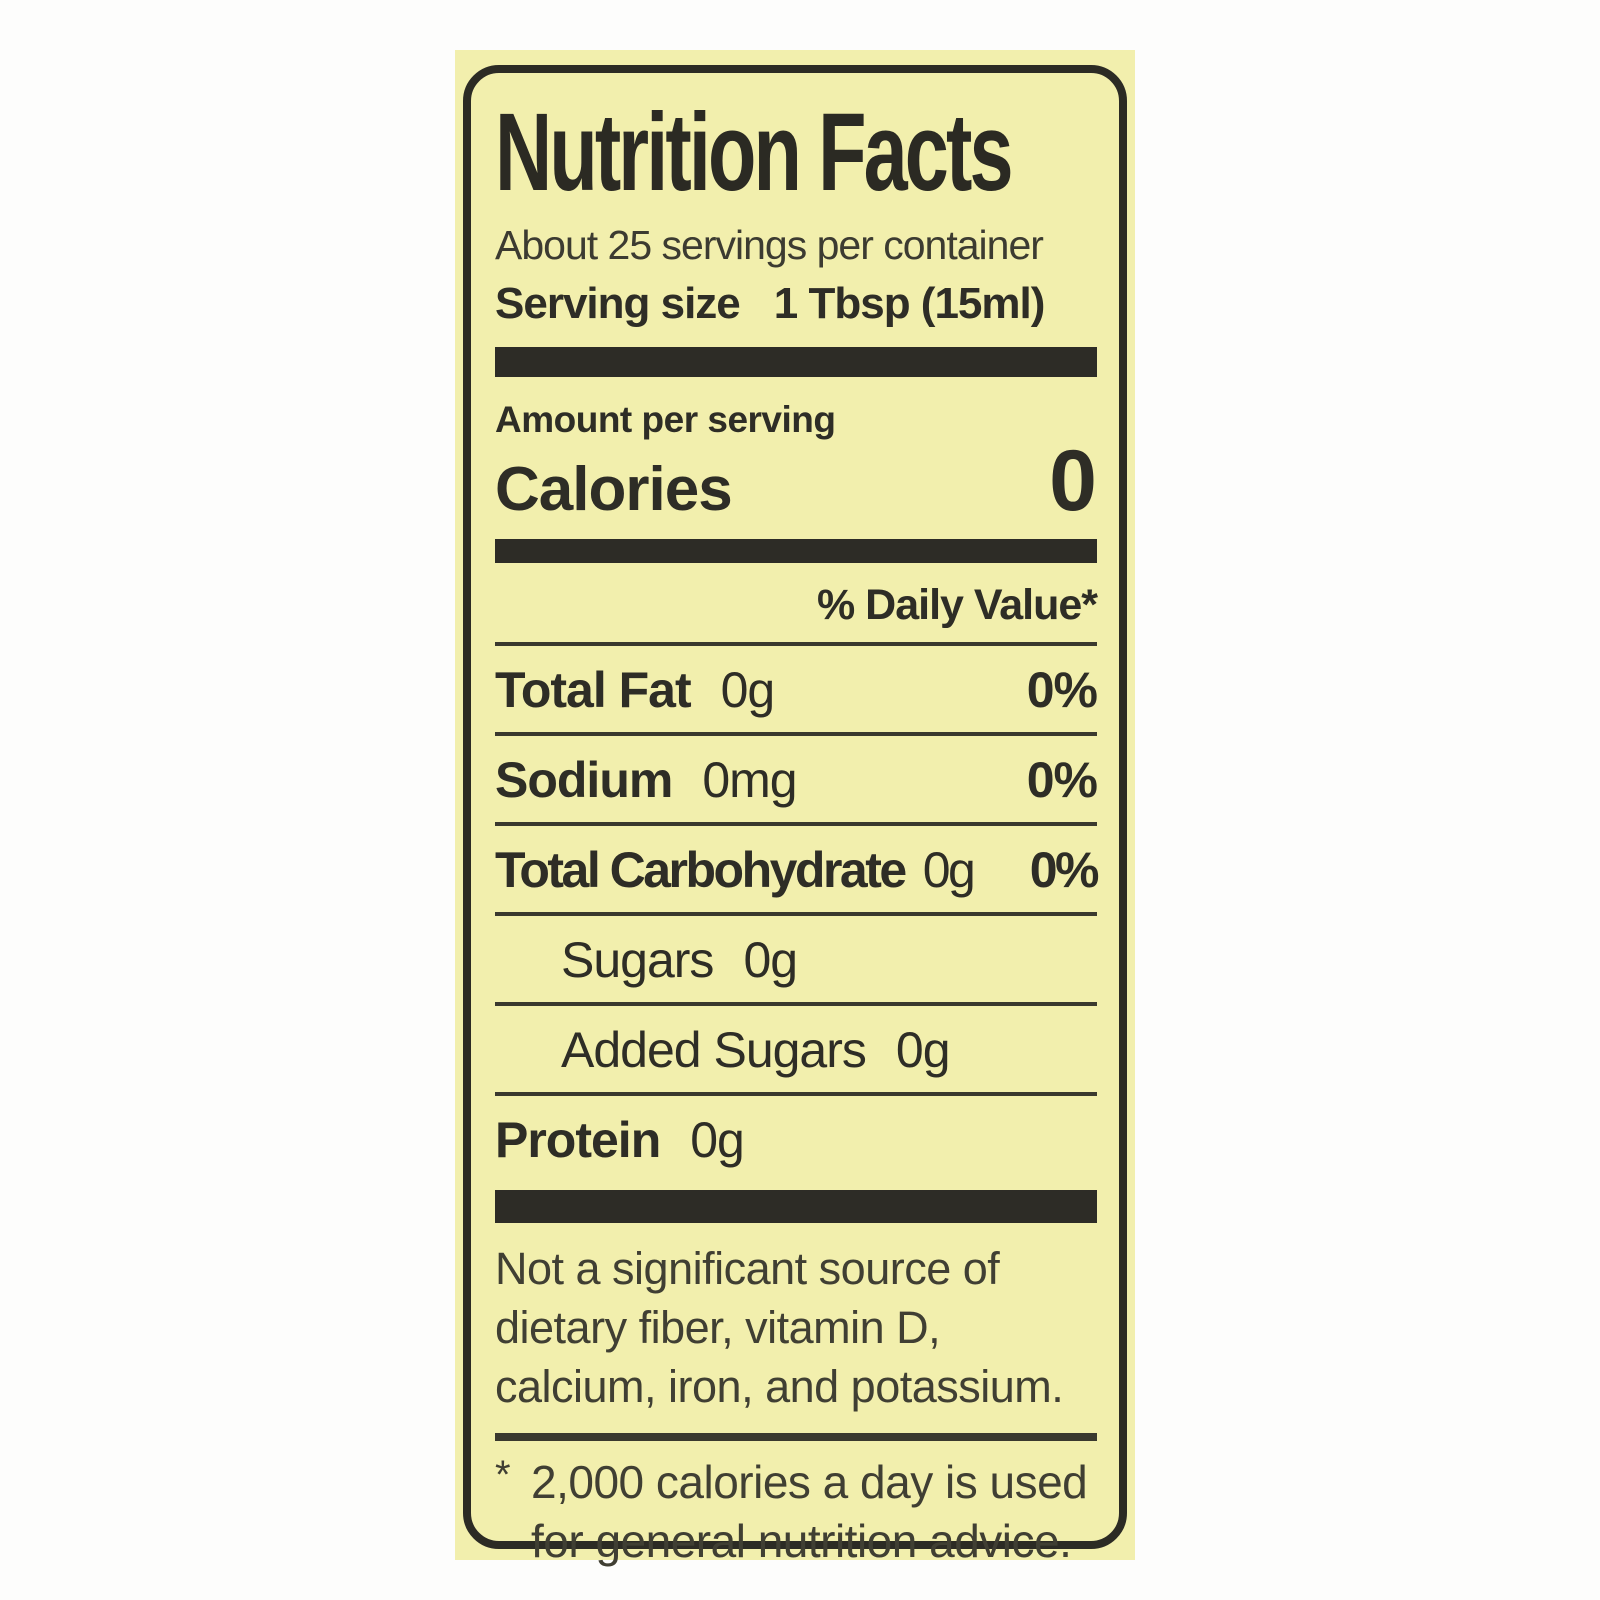  What do you see at coordinates (796, 1436) in the screenshot?
I see `divider-medium` at bounding box center [796, 1436].